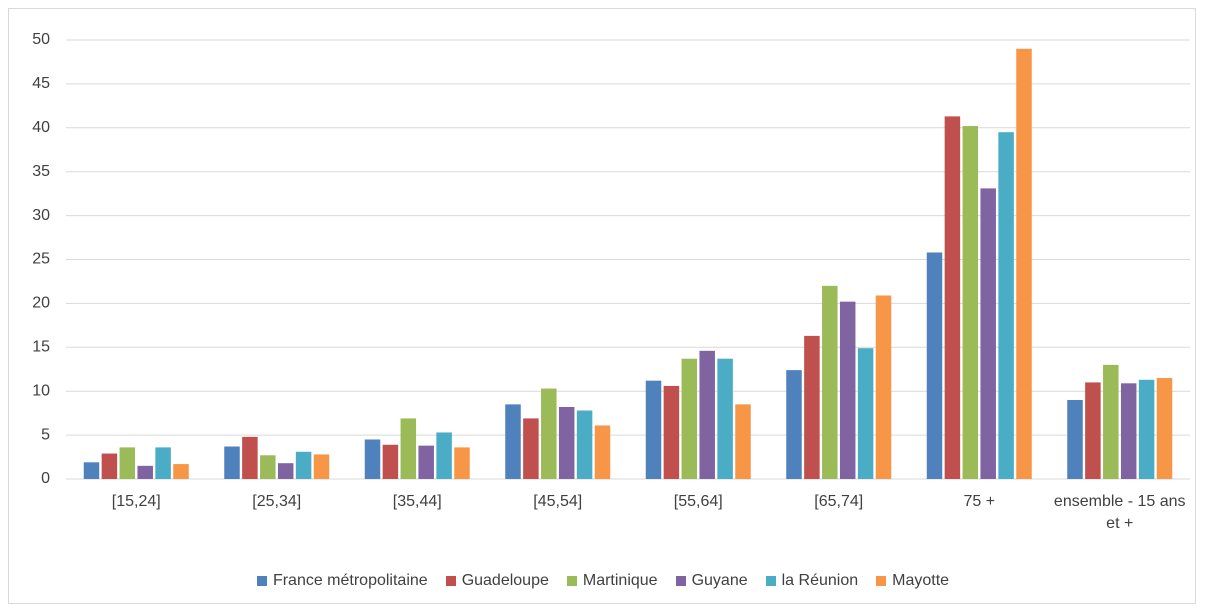 Image resolution: width=1206 pixels, height=614 pixels. What do you see at coordinates (41, 171) in the screenshot?
I see `y-tick-label: 35` at bounding box center [41, 171].